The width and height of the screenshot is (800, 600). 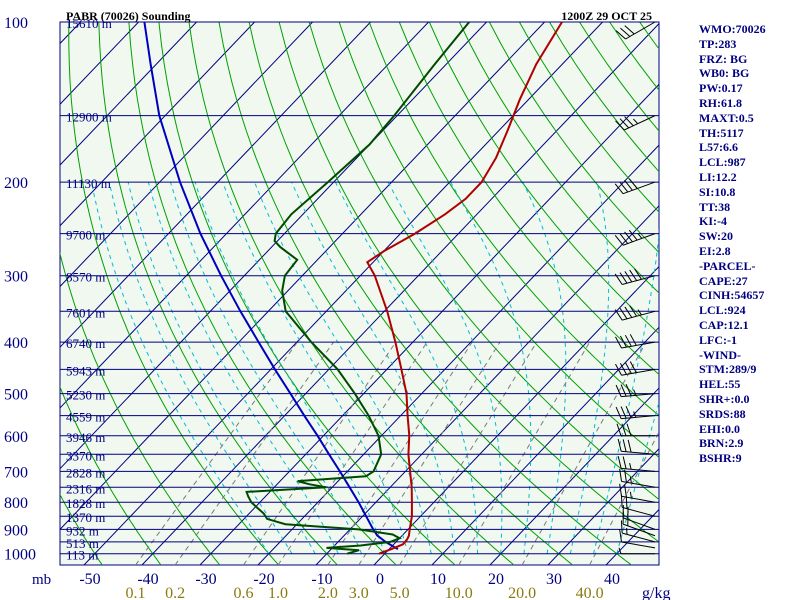 I want to click on index-stat: STM:289/9, so click(x=728, y=369).